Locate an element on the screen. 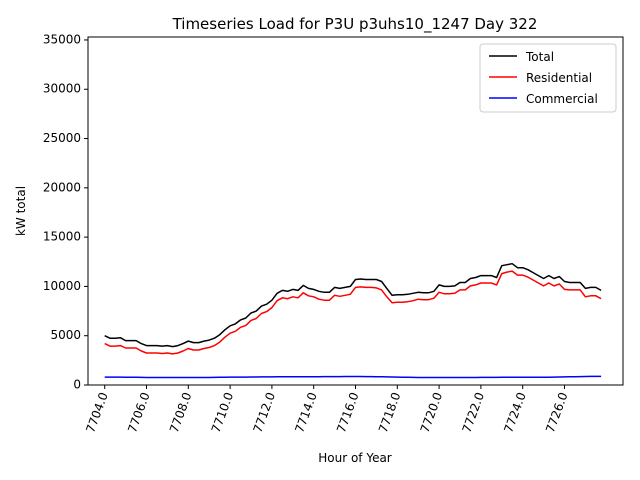 This screenshot has height=480, width=640. y-tick-label: 0 is located at coordinates (77, 385).